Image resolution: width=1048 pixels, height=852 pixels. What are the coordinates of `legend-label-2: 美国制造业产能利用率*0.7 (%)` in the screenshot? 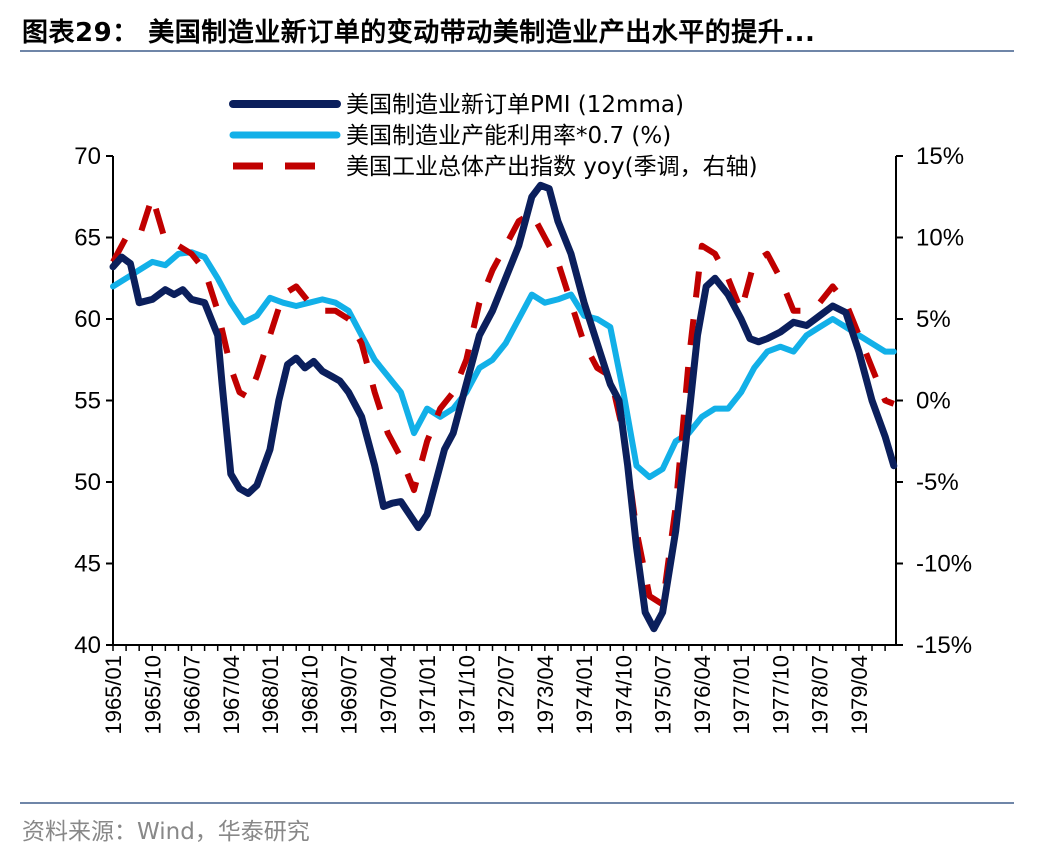 It's located at (508, 136).